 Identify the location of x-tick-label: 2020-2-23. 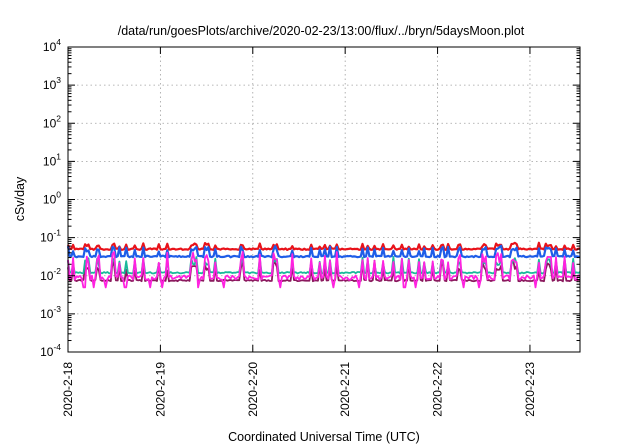
(530, 389).